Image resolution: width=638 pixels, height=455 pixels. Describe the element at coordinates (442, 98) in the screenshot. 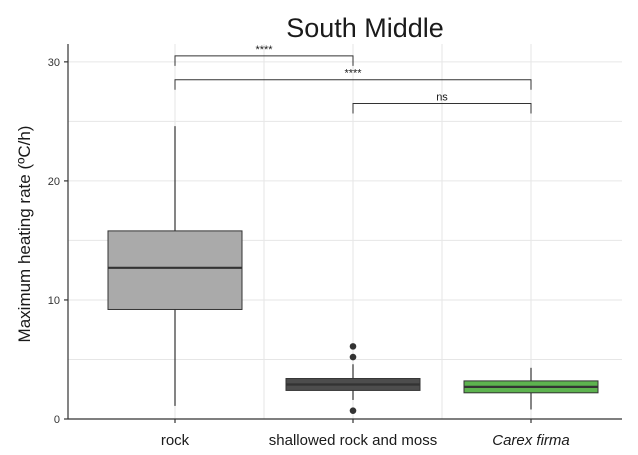

I see `significance-label: ns` at that location.